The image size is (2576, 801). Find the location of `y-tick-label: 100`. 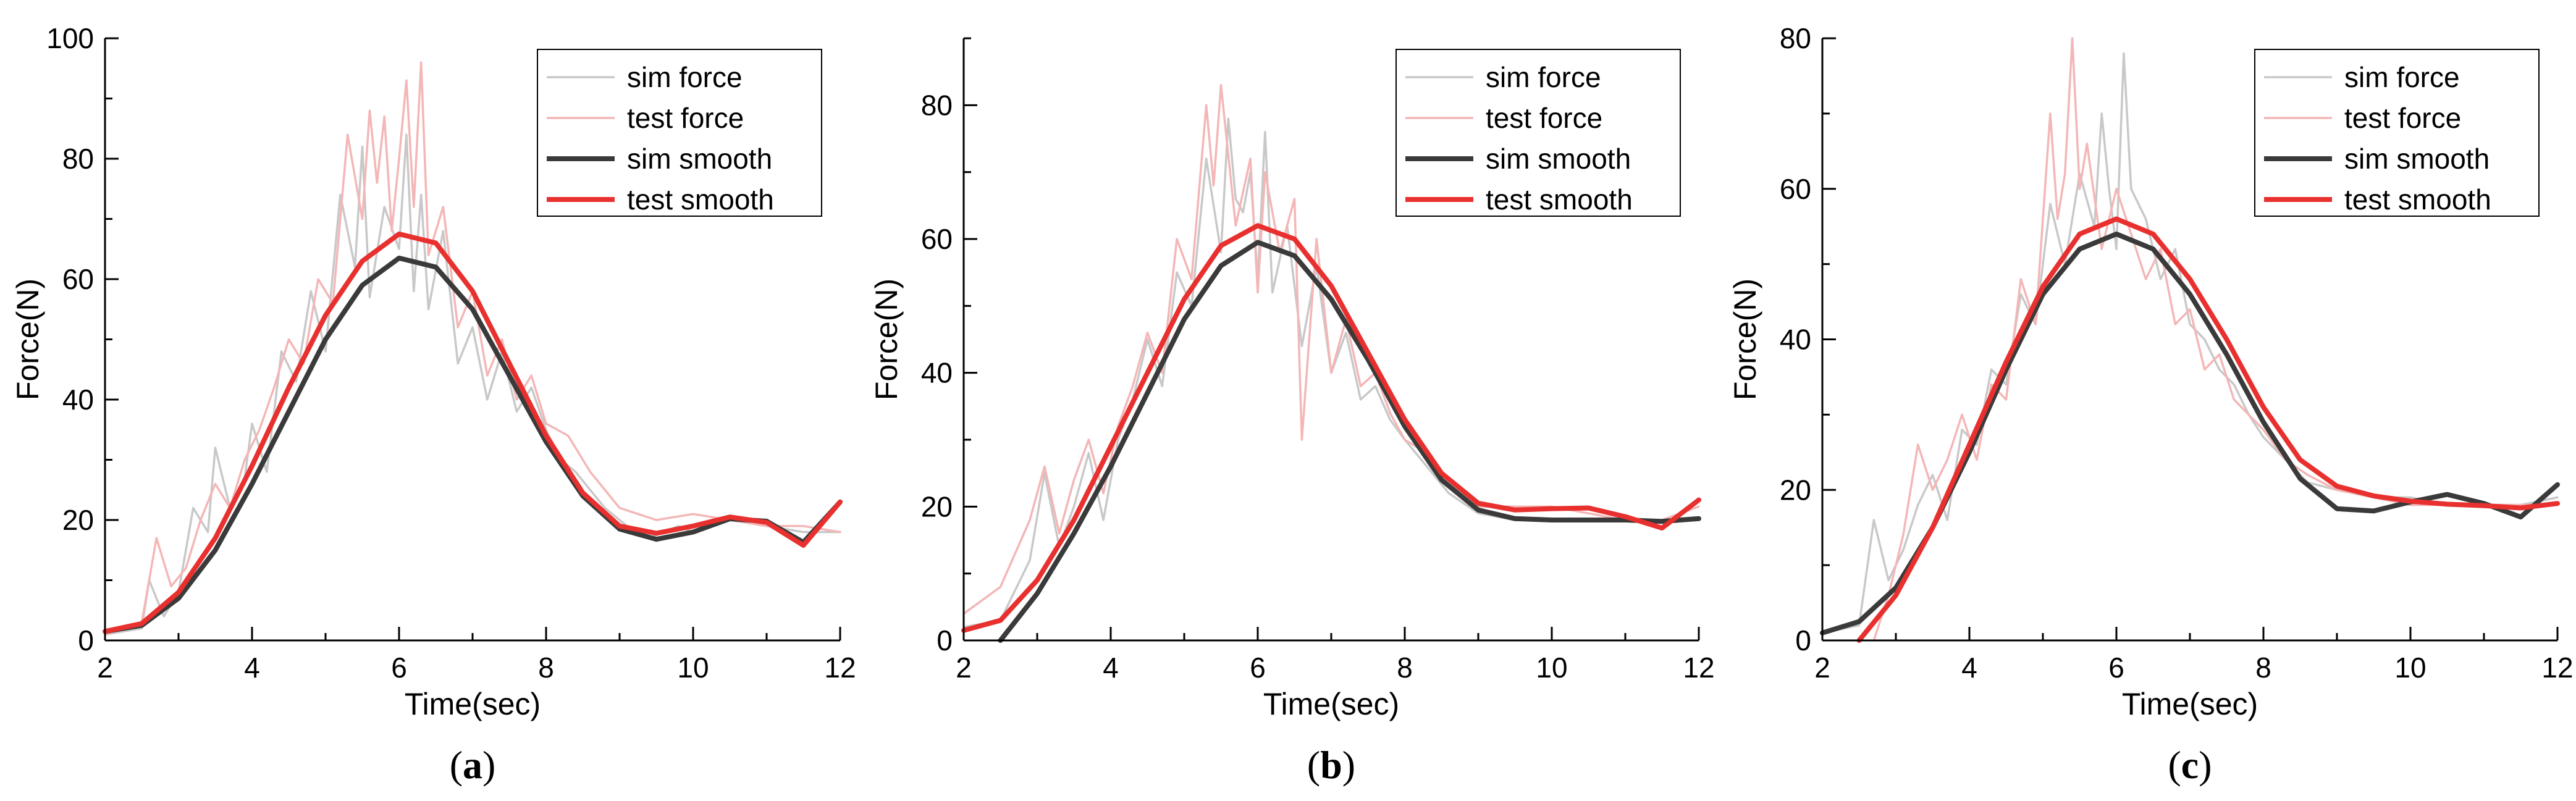

y-tick-label: 100 is located at coordinates (70, 38).